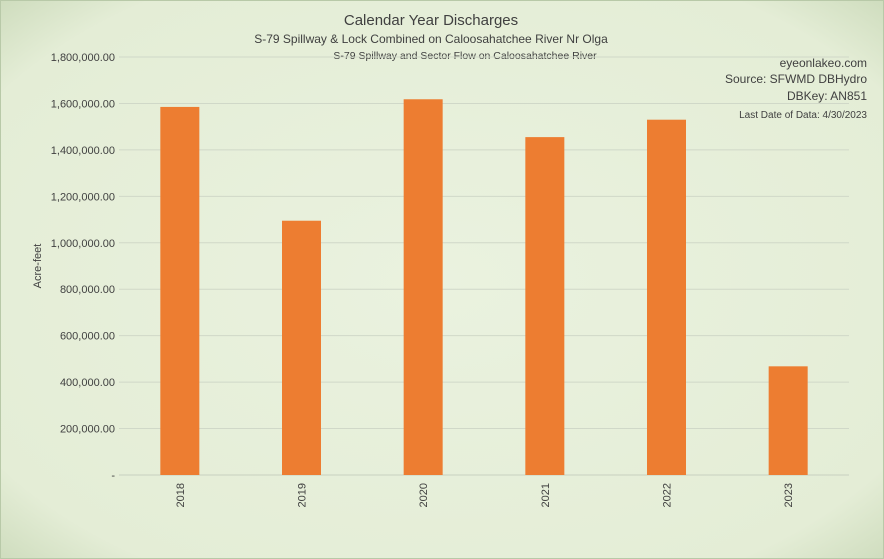  Describe the element at coordinates (87, 383) in the screenshot. I see `y-tick-label: 400,000.00` at that location.